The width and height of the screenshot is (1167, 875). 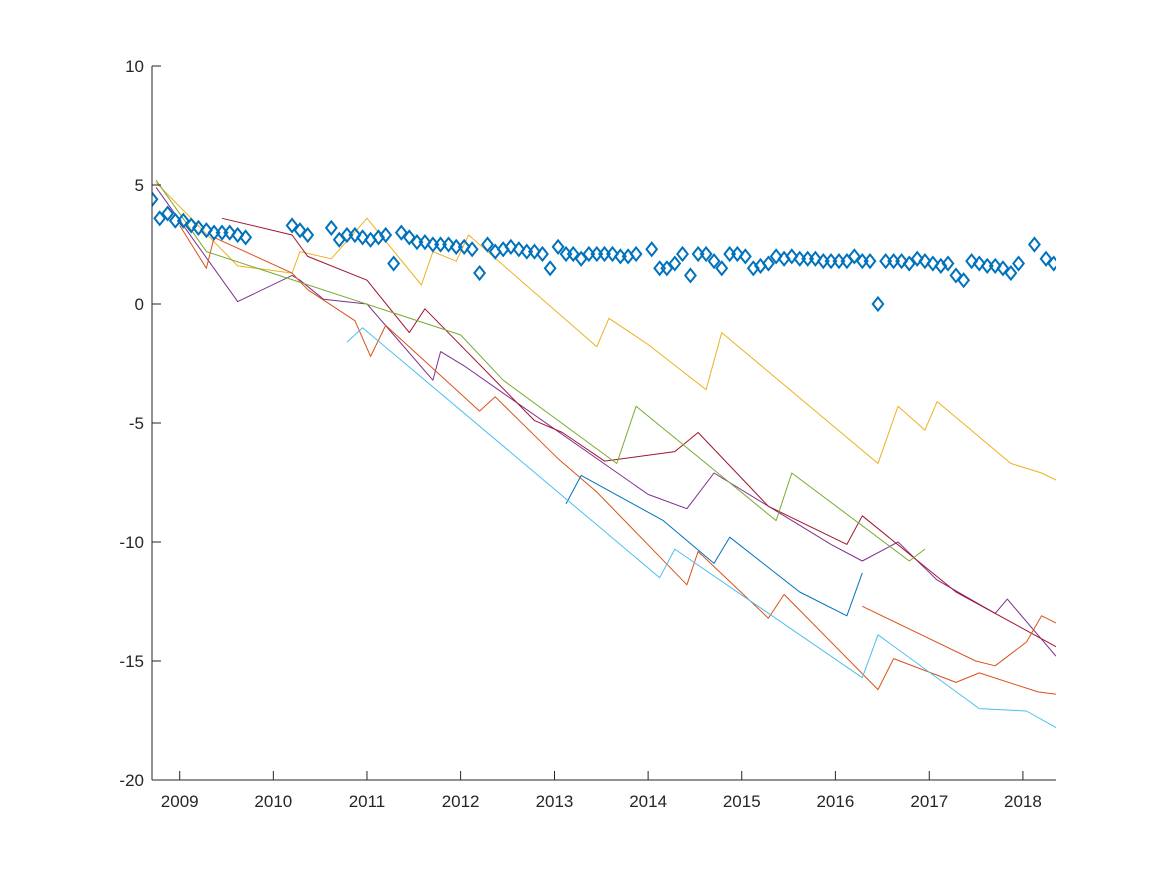 I want to click on y-tick-label: 0, so click(x=139, y=304).